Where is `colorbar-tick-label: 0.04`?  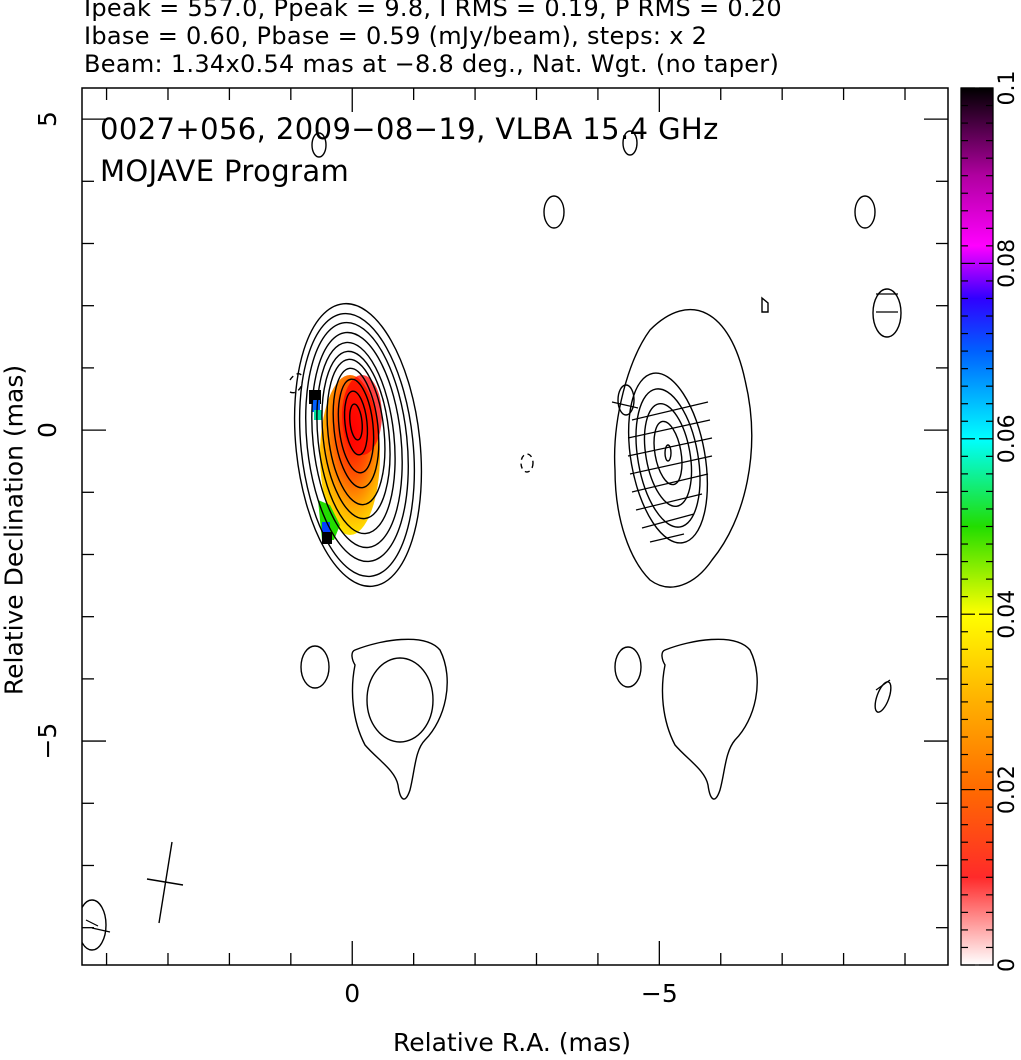 colorbar-tick-label: 0.04 is located at coordinates (1007, 614).